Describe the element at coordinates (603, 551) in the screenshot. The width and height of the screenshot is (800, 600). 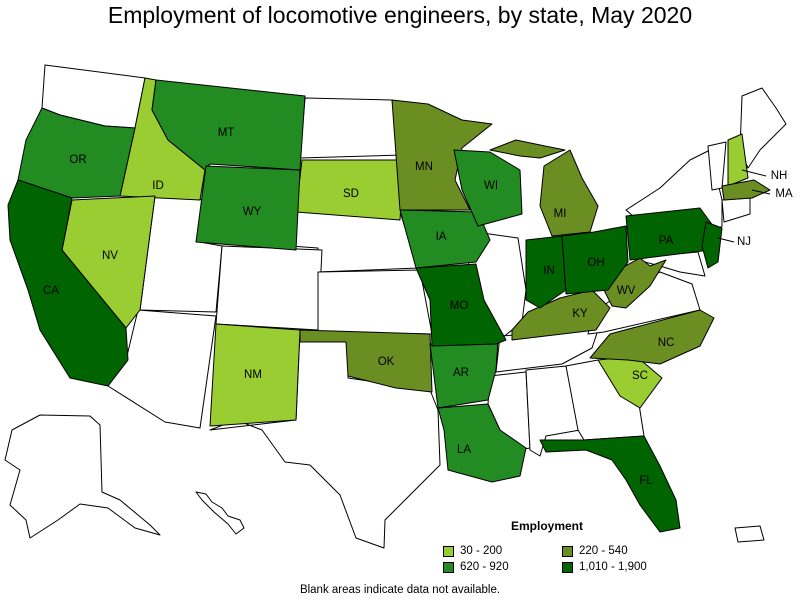
I see `legend-label-2: 220 - 540` at that location.